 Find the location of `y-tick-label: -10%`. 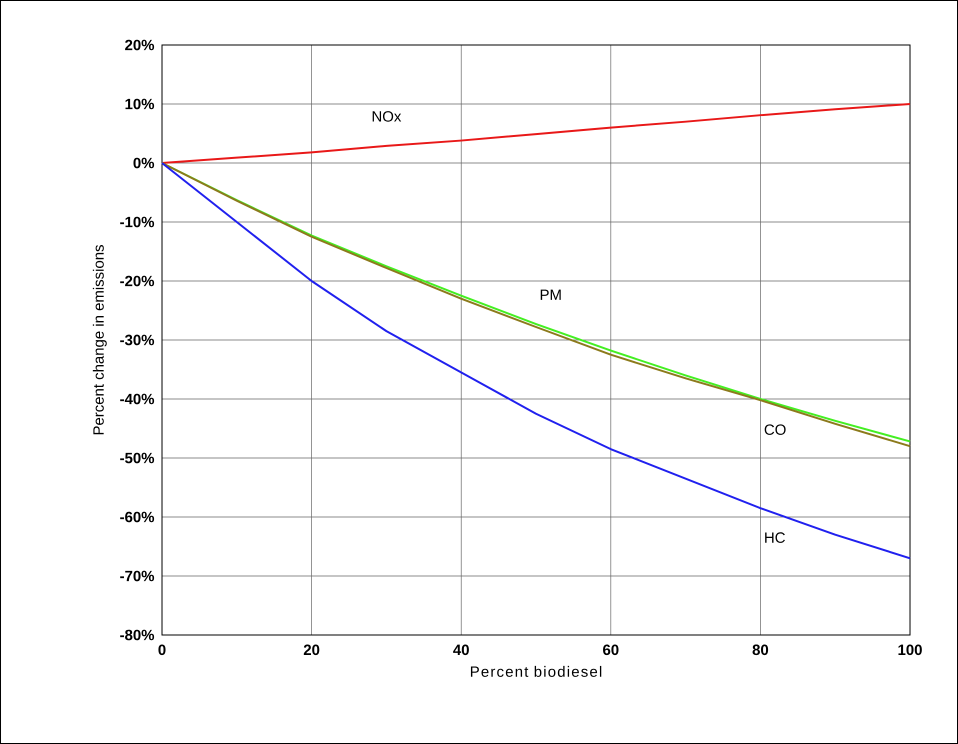

y-tick-label: -10% is located at coordinates (137, 222).